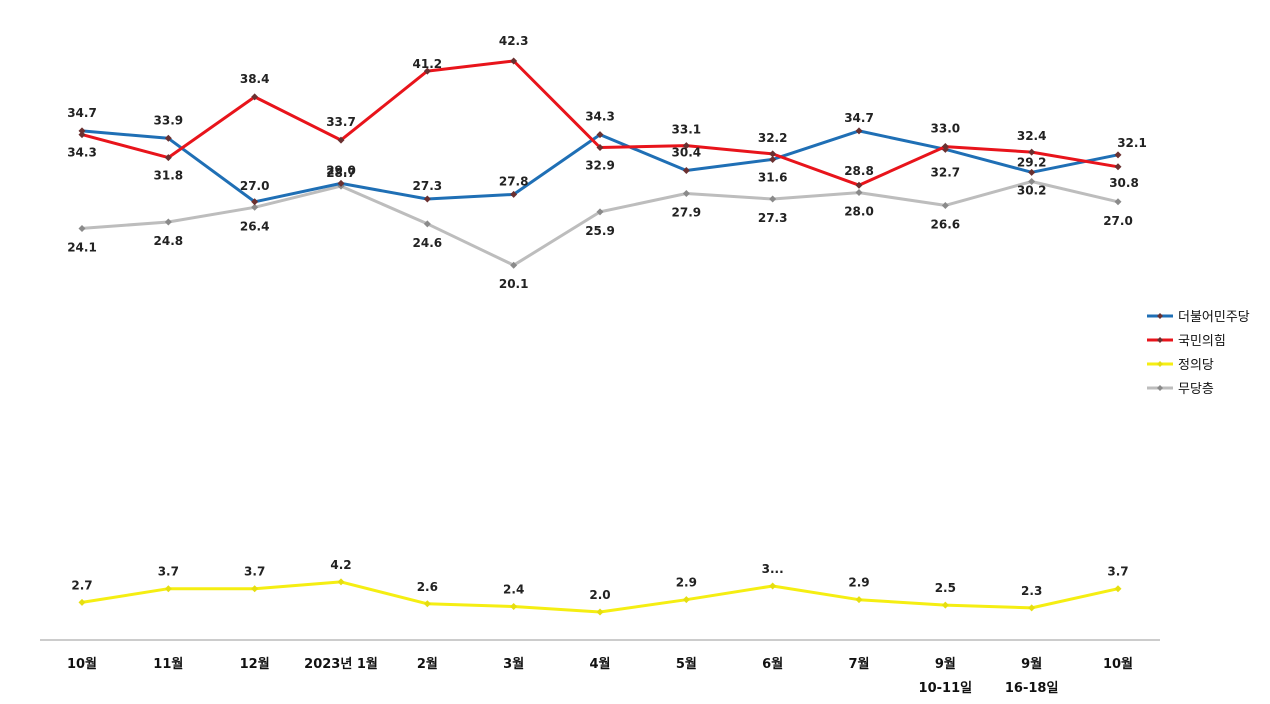 This screenshot has height=704, width=1270. I want to click on data-label-independent: 27.3, so click(773, 218).